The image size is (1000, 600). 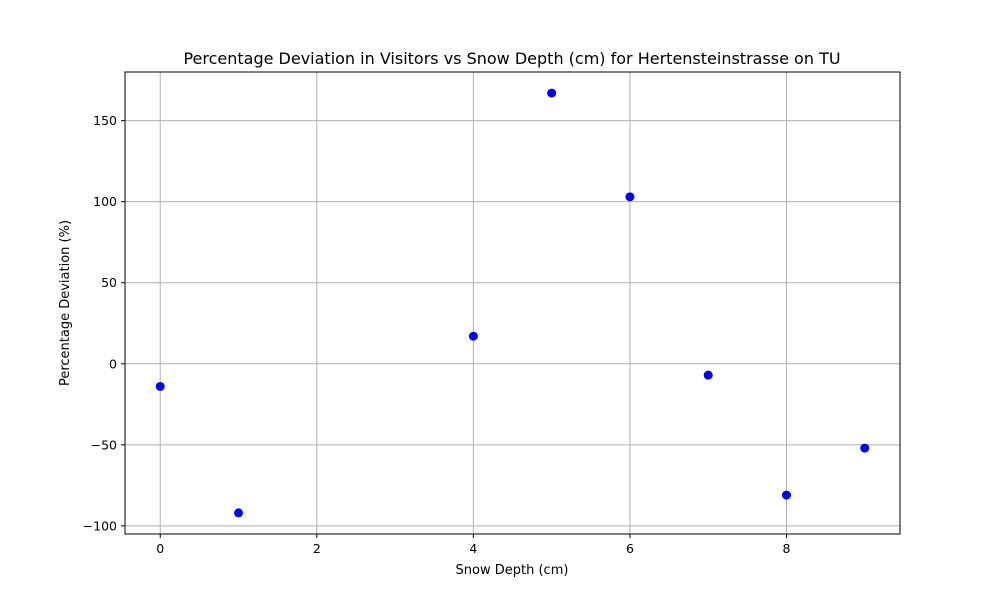 What do you see at coordinates (317, 548) in the screenshot?
I see `x-tick-label: 2` at bounding box center [317, 548].